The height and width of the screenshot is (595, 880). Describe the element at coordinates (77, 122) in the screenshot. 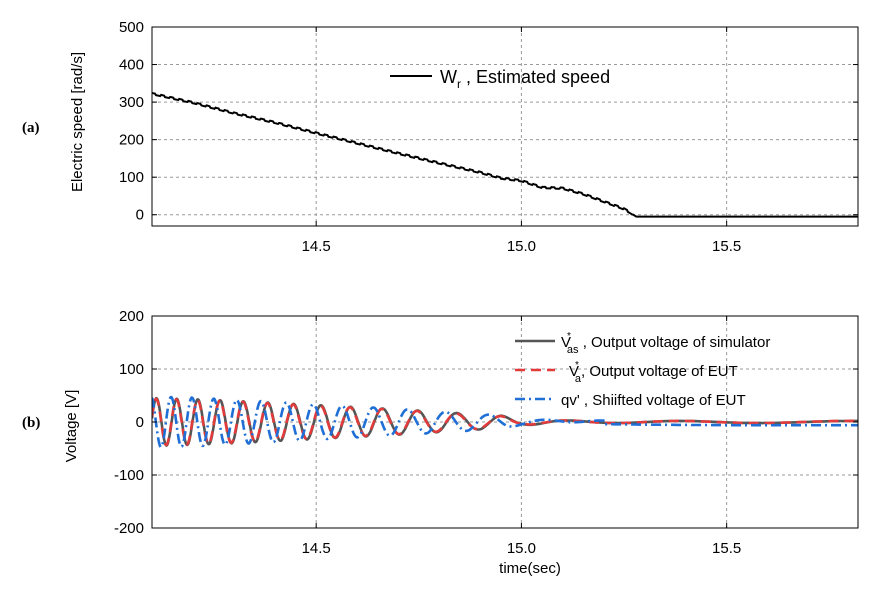

I see `y-axis-label-a: Electric speed [rad/s]` at that location.